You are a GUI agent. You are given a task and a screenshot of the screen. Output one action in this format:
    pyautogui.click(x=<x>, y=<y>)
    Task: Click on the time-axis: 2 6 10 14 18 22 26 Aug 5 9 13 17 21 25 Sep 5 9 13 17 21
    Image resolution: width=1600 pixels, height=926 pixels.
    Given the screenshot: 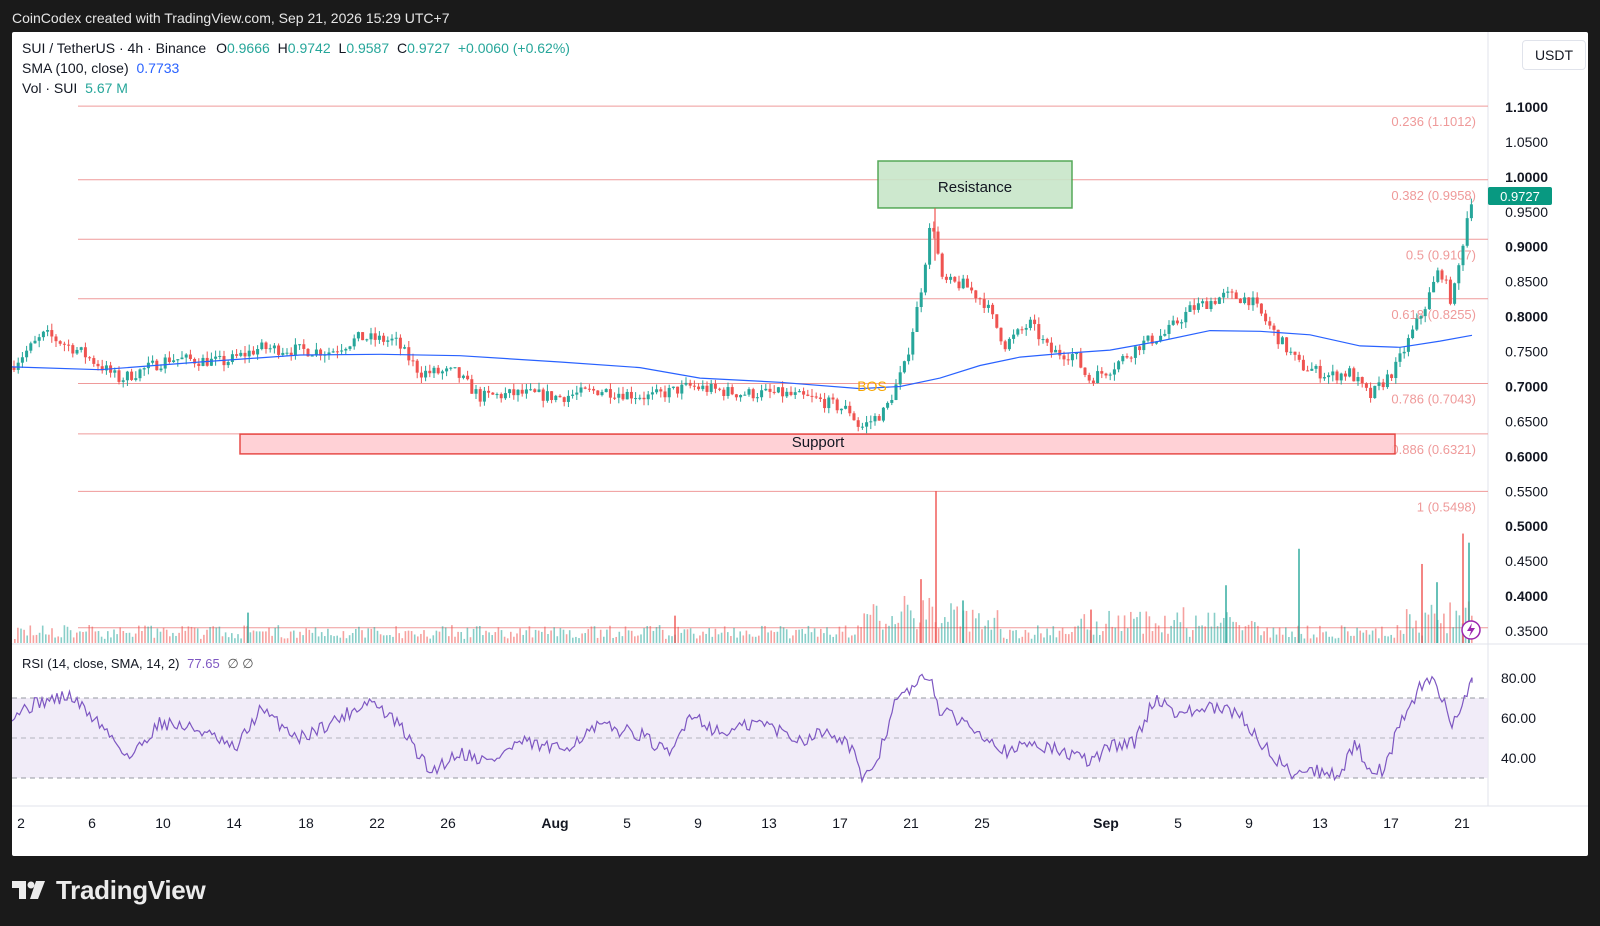 What is the action you would take?
    pyautogui.click(x=743, y=823)
    